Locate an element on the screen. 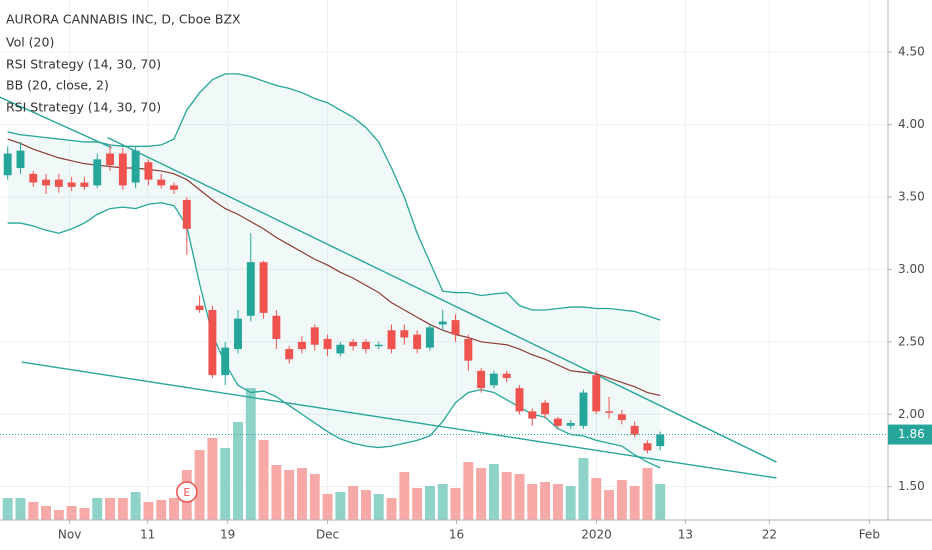  x-tick-label: 11 is located at coordinates (147, 535).